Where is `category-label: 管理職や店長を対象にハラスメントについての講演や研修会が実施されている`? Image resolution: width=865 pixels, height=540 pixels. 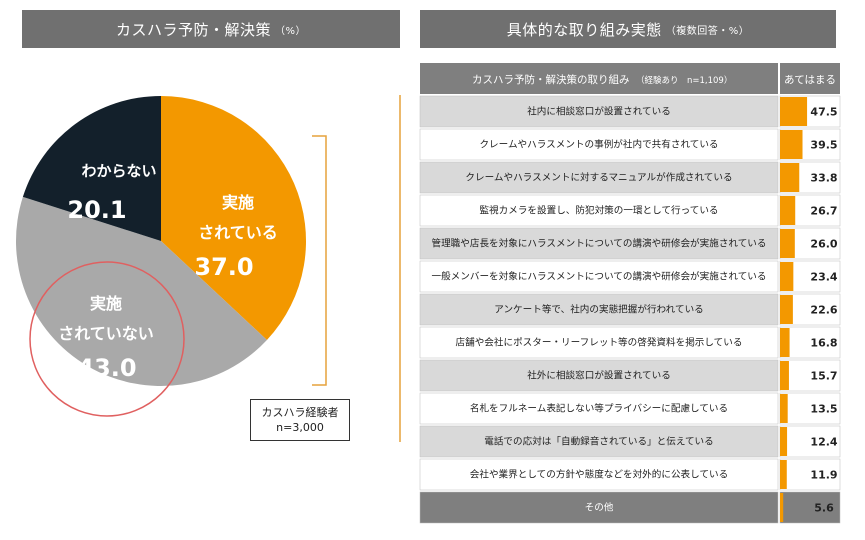
category-label: 管理職や店長を対象にハラスメントについての講演や研修会が実施されている is located at coordinates (598, 244).